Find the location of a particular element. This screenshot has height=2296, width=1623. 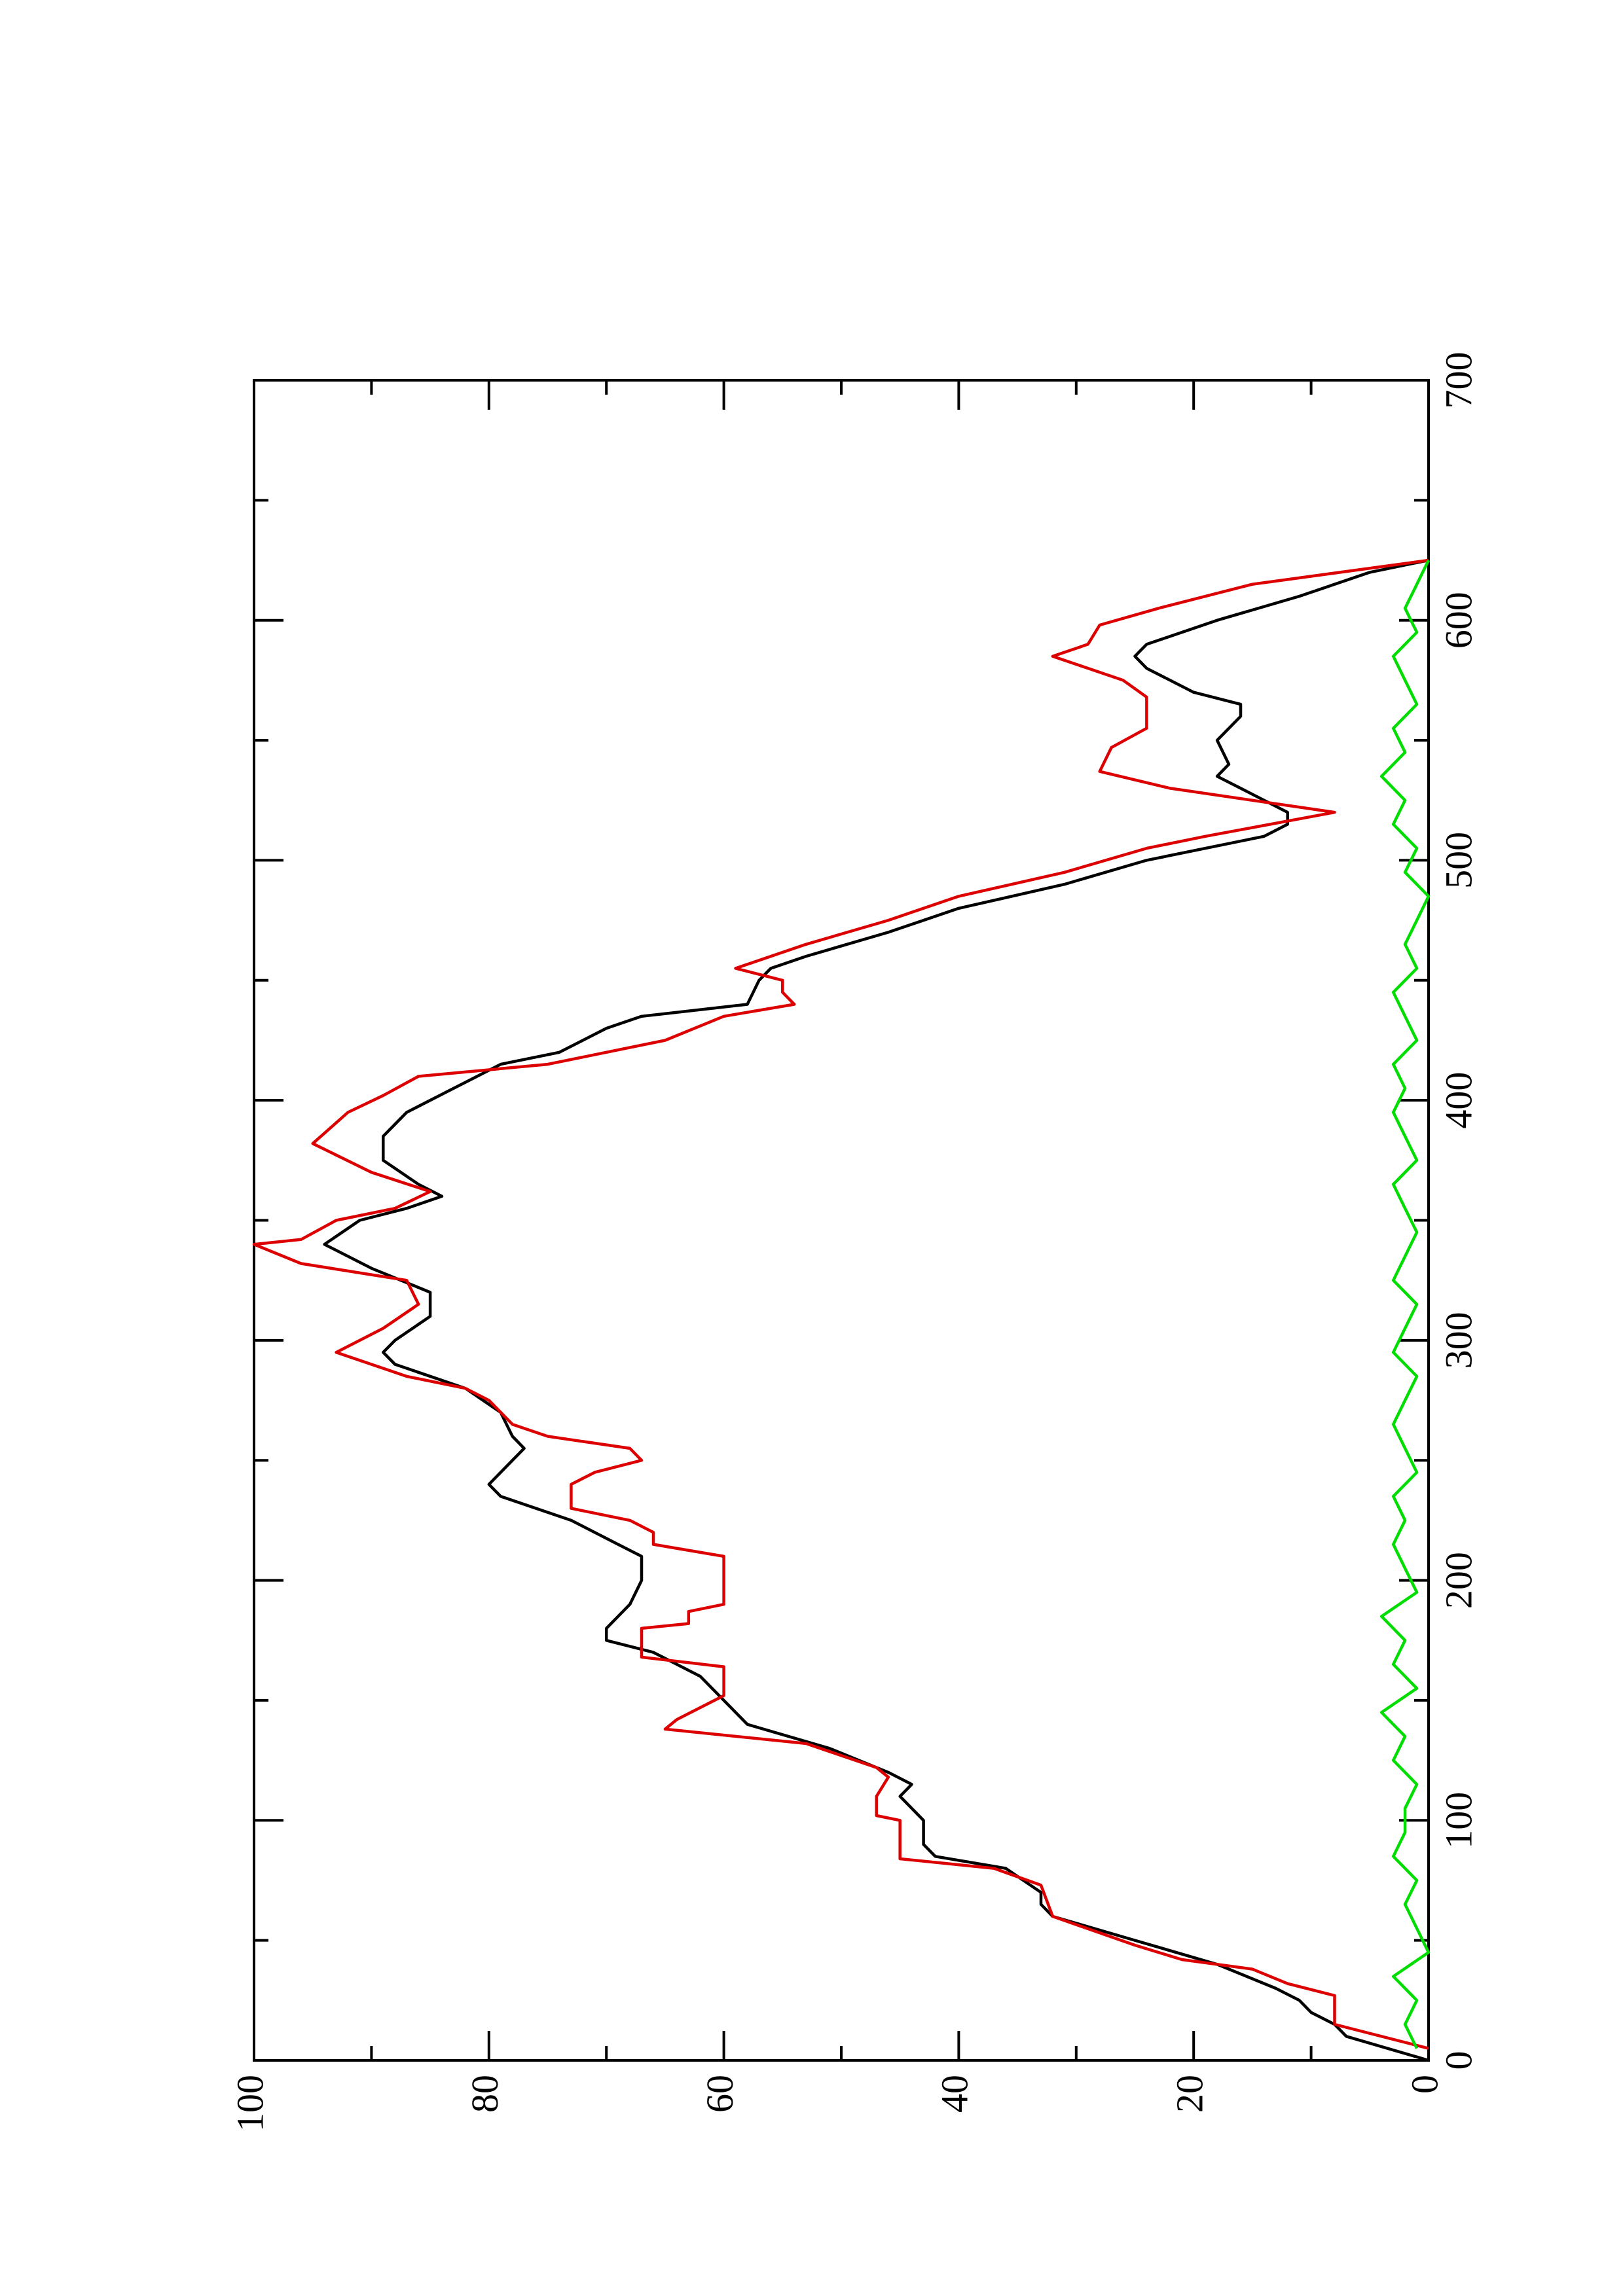

y-tick-label: 60 is located at coordinates (720, 2094).